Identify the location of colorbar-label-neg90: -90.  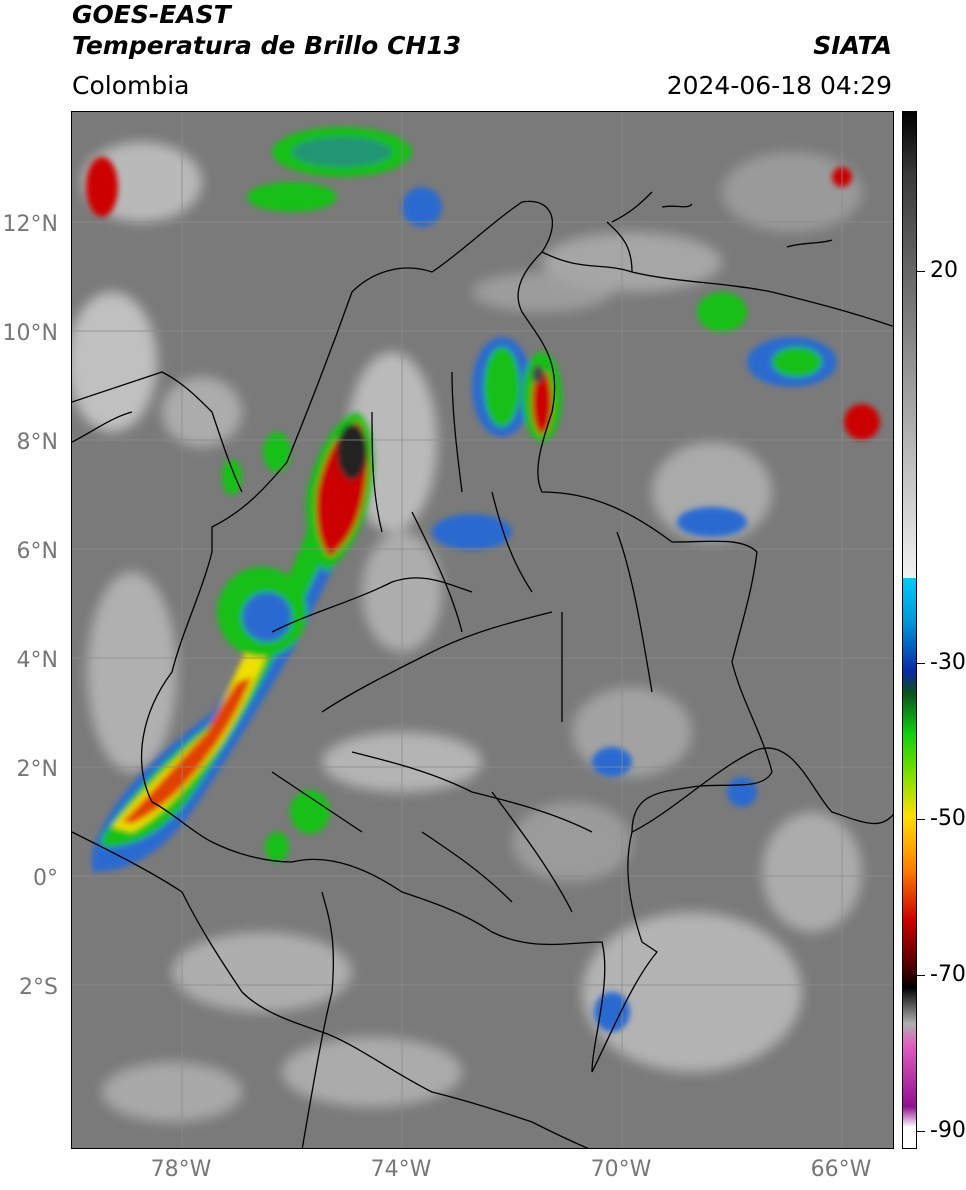
(948, 1130).